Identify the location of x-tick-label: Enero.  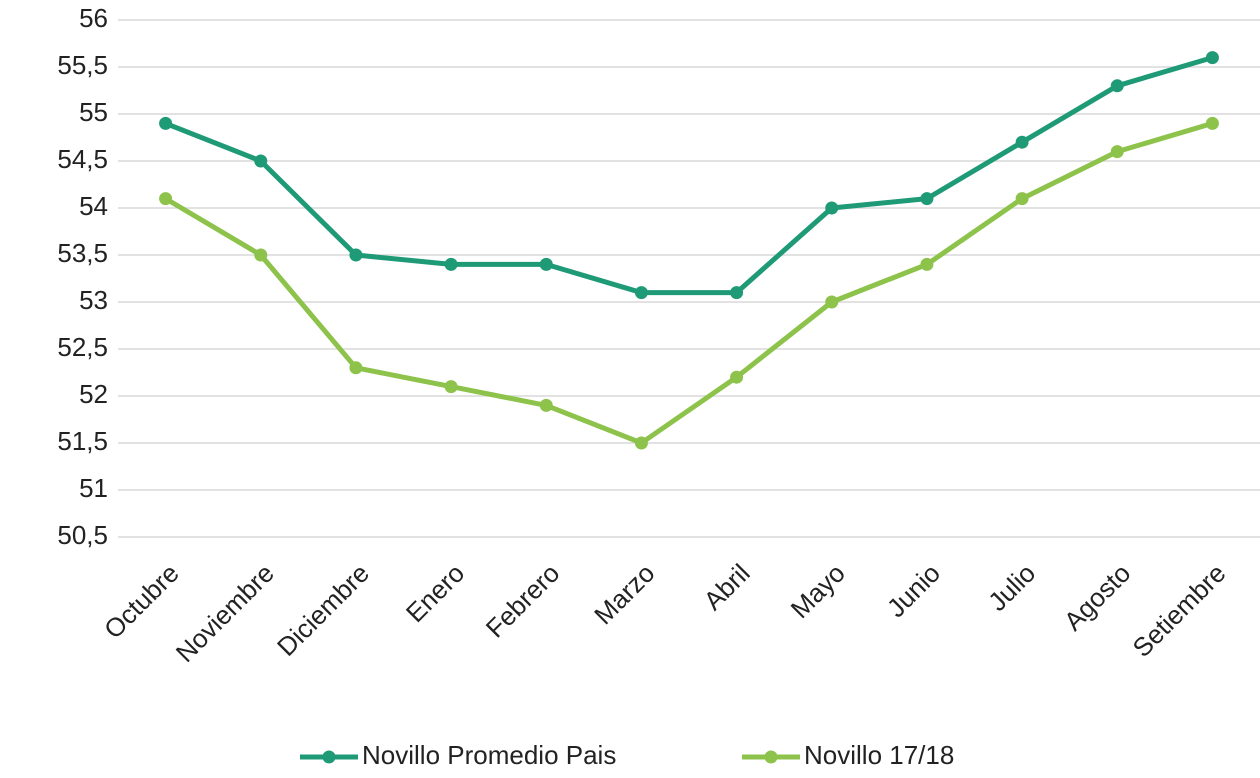
(435, 593).